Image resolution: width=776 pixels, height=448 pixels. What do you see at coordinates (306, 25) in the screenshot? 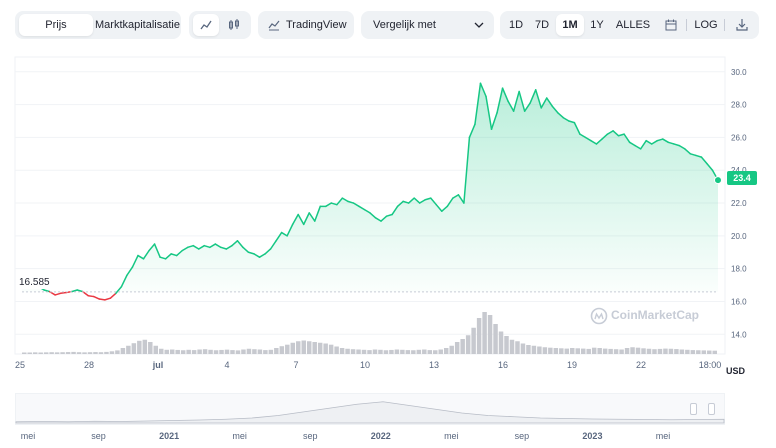
I see `tradingview-button: TradingView` at bounding box center [306, 25].